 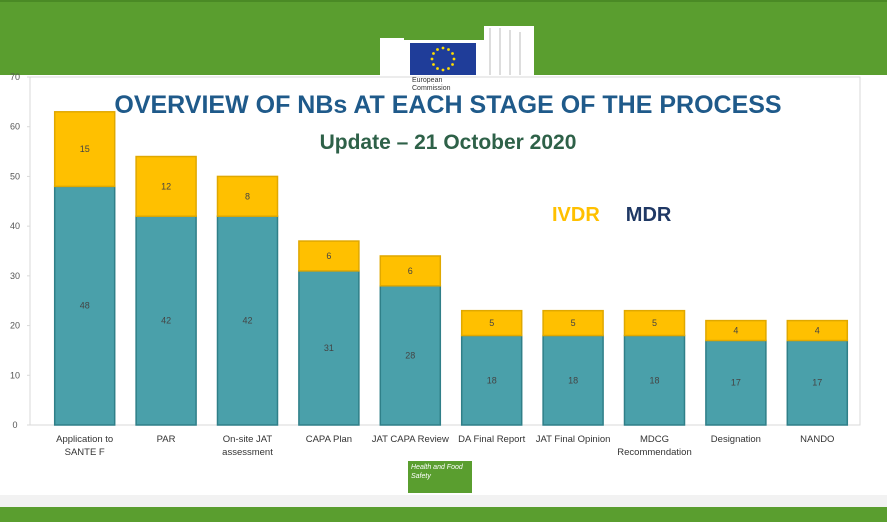 What do you see at coordinates (457, 63) in the screenshot?
I see `logo` at bounding box center [457, 63].